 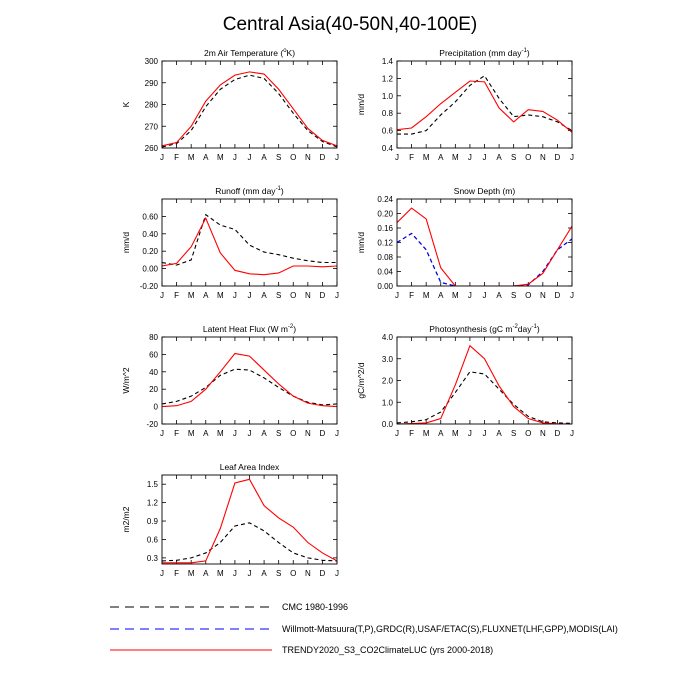 What do you see at coordinates (484, 329) in the screenshot?
I see `panel-title: Photosynthesis (gC m-2day-1)` at bounding box center [484, 329].